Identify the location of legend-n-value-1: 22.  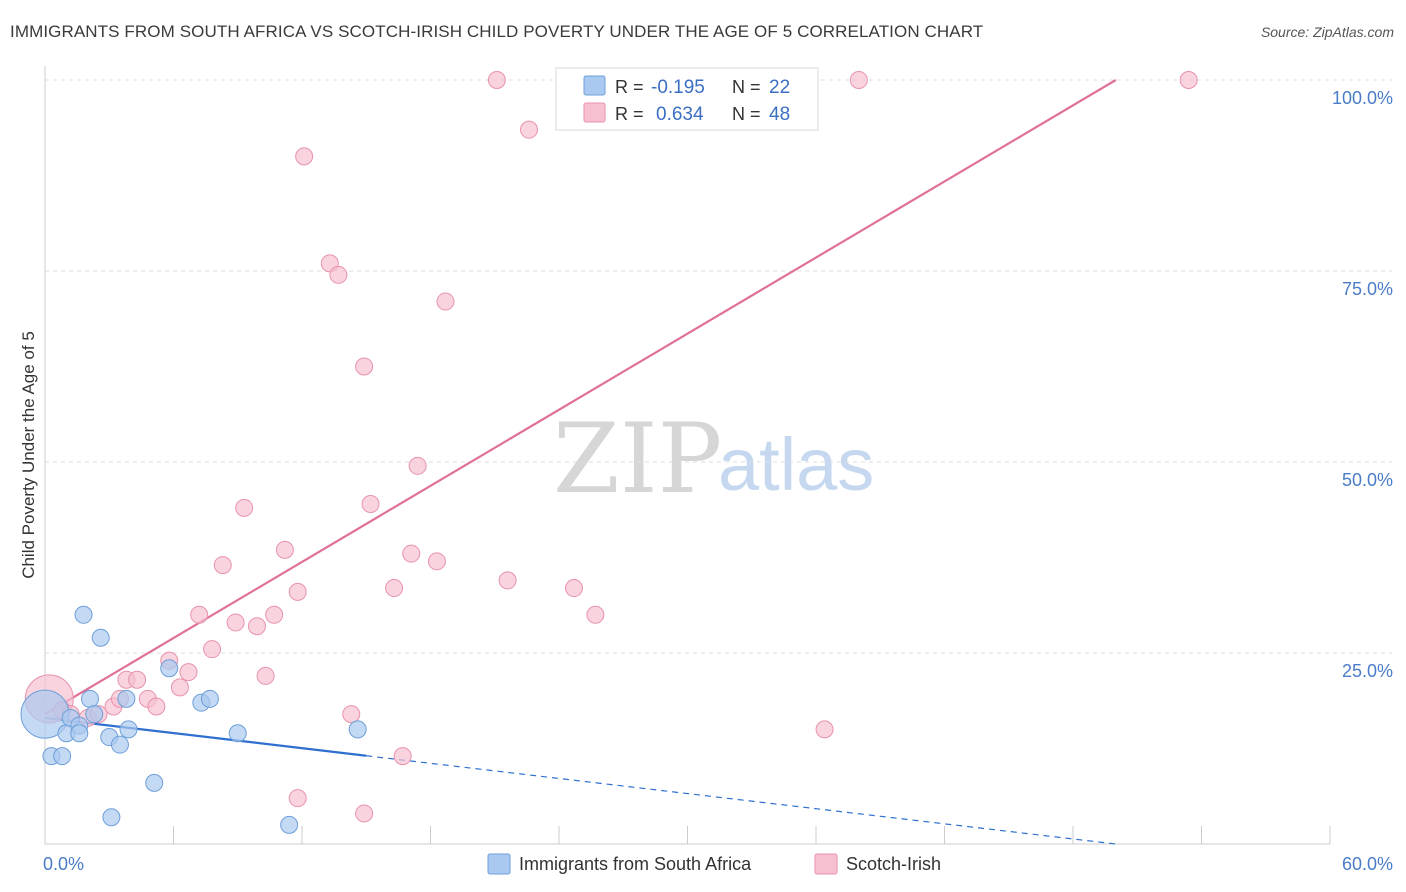
(779, 87).